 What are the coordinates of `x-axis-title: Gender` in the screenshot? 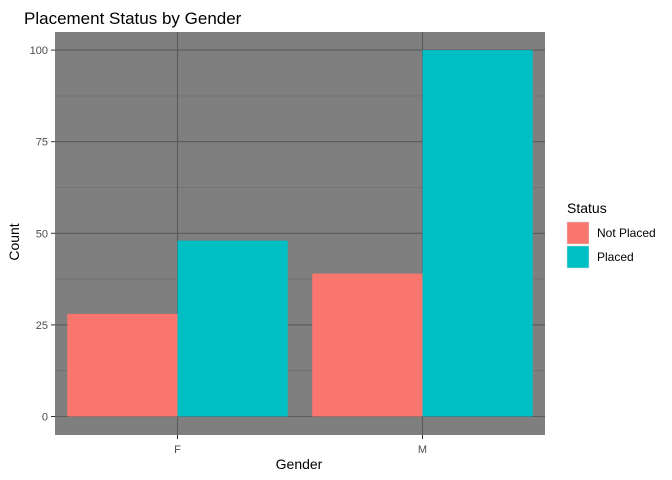 It's located at (299, 464).